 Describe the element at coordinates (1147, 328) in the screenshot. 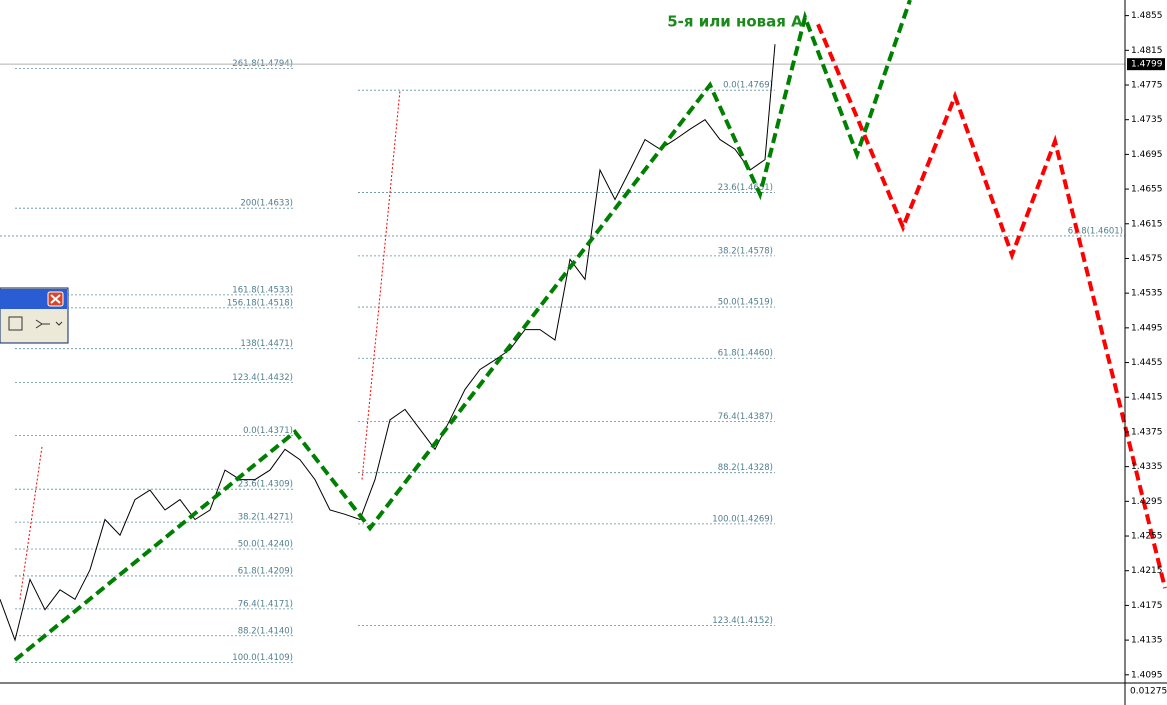

I see `y-tick-label: 1.4495` at that location.